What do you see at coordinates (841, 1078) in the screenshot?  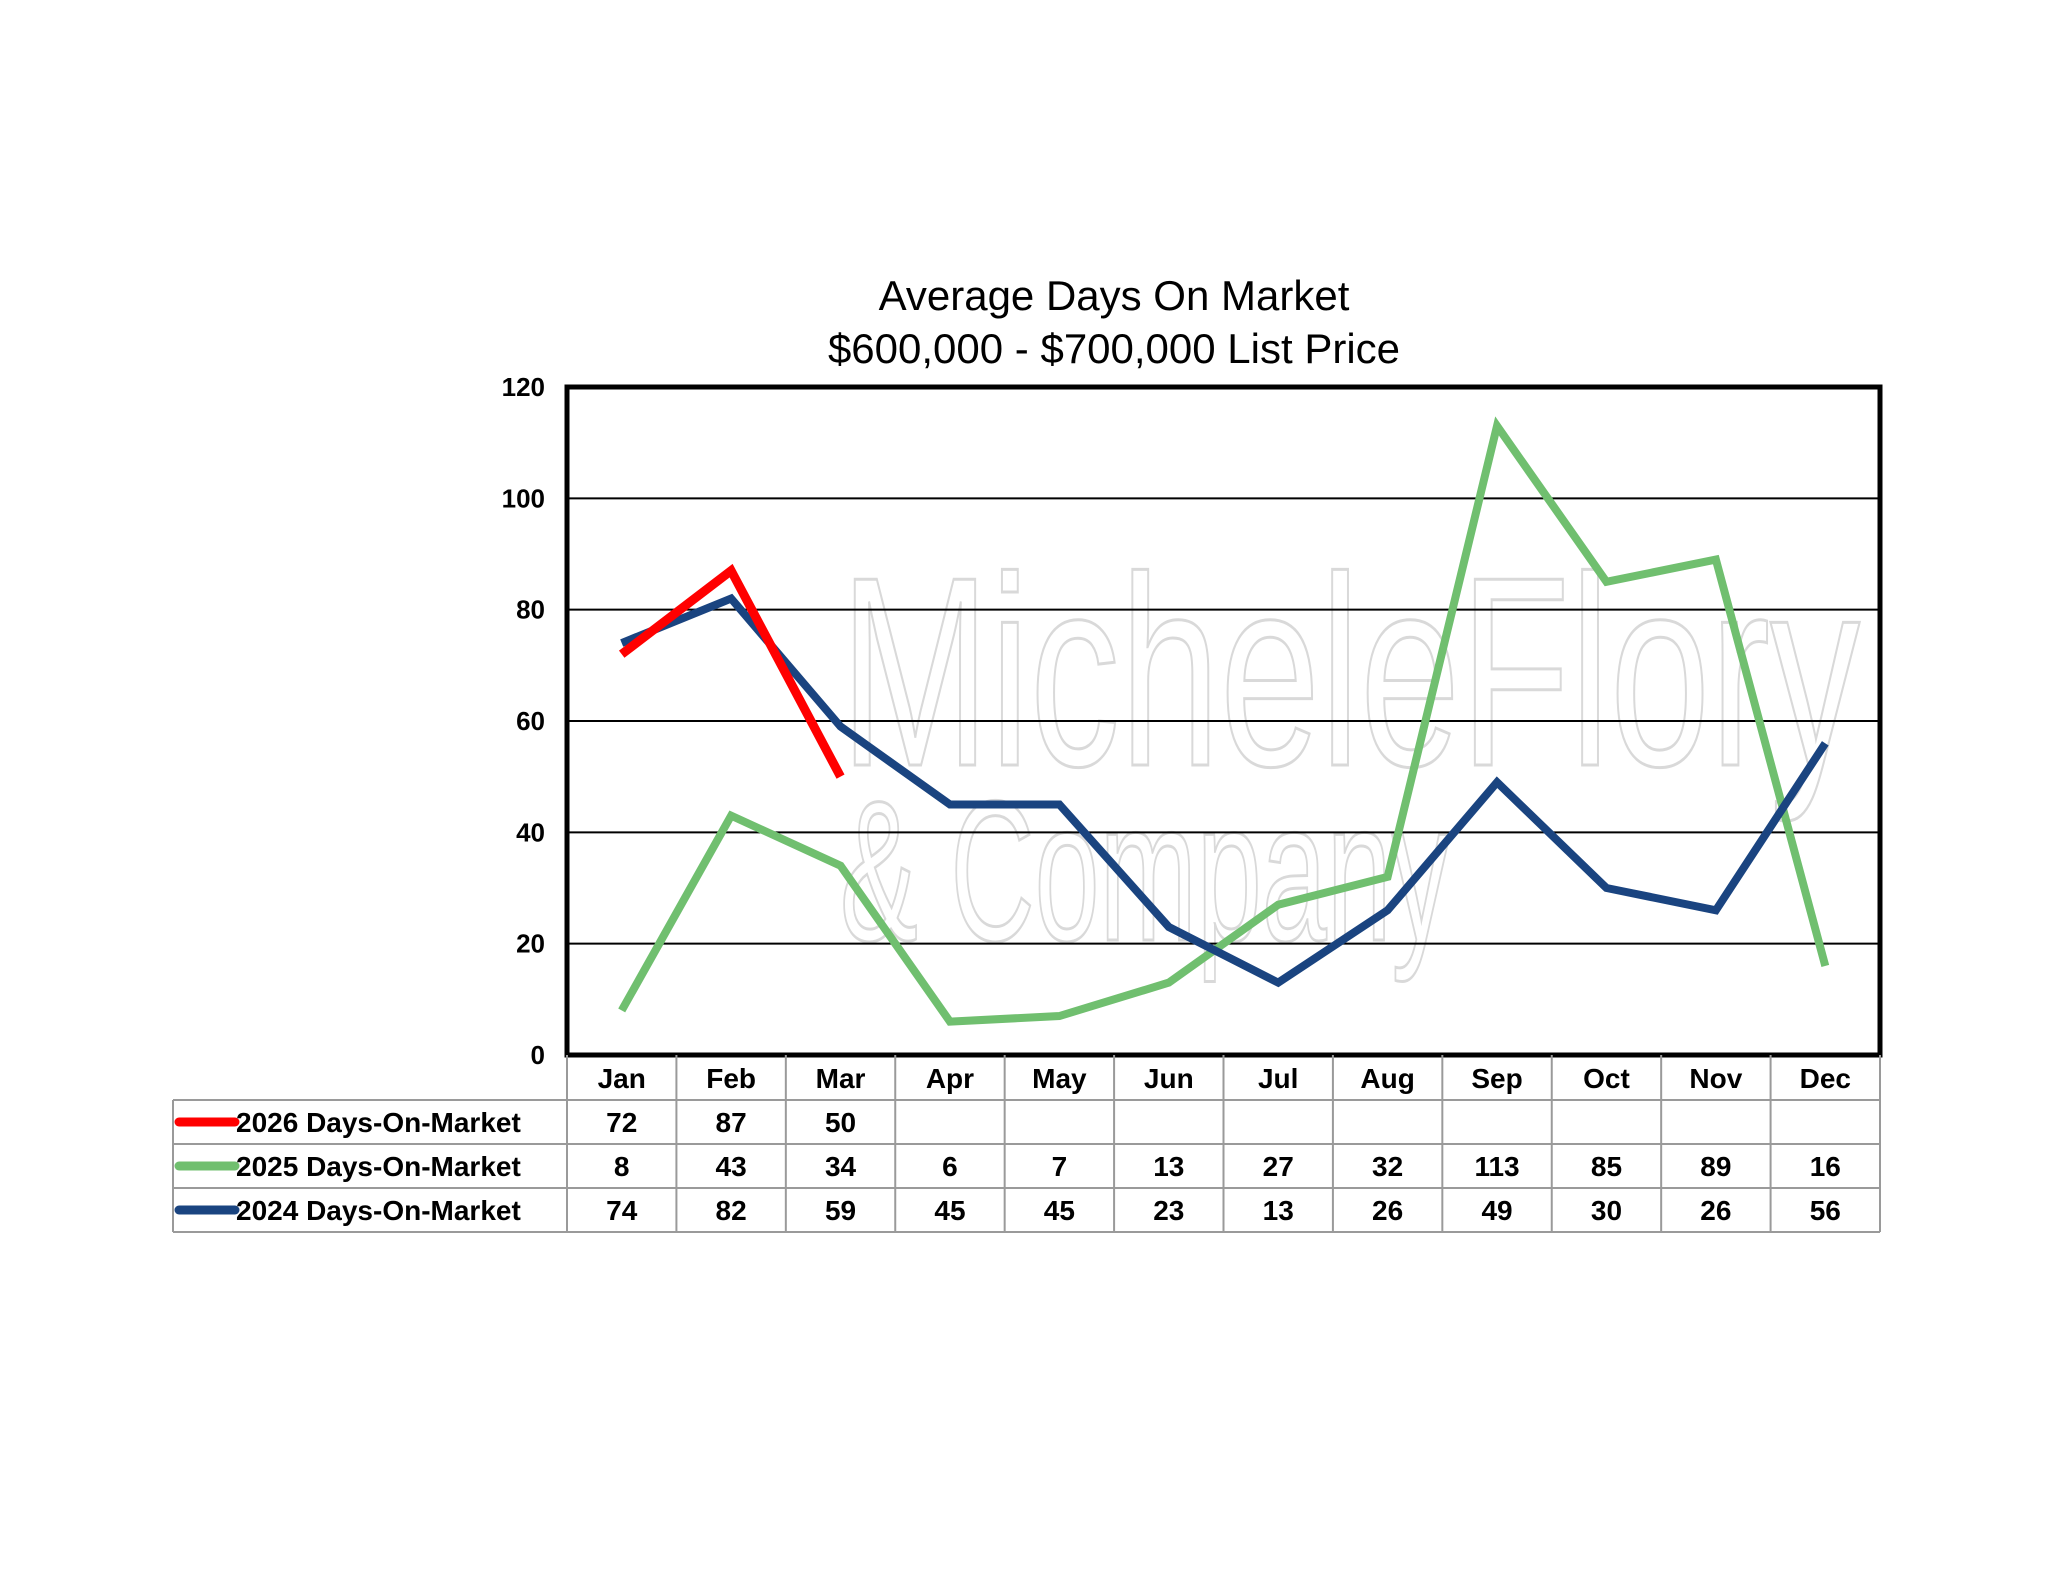 I see `x-tick-label: Mar` at bounding box center [841, 1078].